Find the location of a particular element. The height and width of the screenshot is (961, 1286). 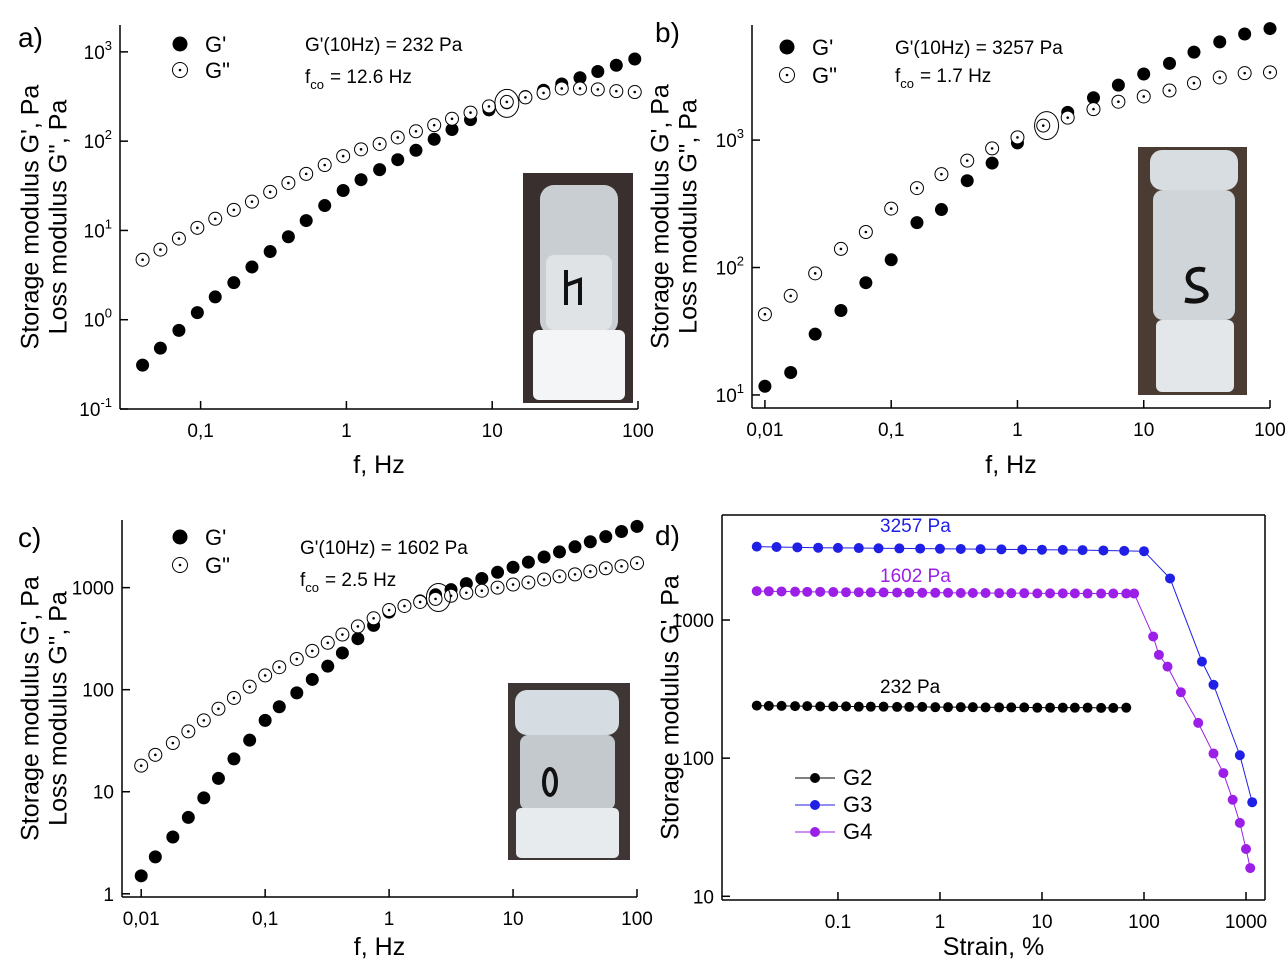

panel-label: c) is located at coordinates (29, 537).